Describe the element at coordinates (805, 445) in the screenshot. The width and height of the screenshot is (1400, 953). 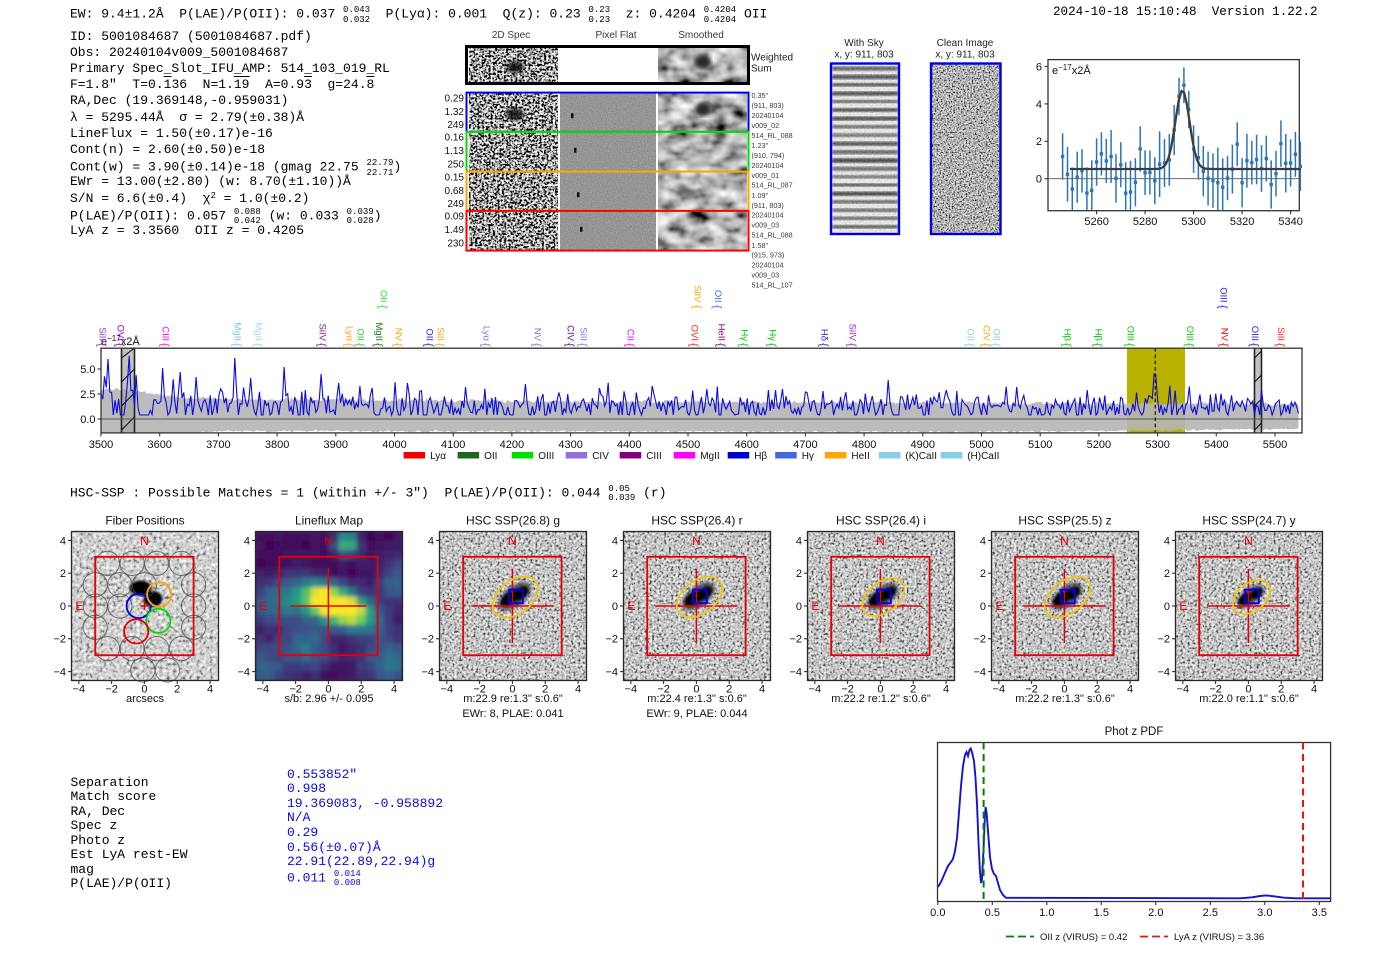
I see `svg-text: 4700` at that location.